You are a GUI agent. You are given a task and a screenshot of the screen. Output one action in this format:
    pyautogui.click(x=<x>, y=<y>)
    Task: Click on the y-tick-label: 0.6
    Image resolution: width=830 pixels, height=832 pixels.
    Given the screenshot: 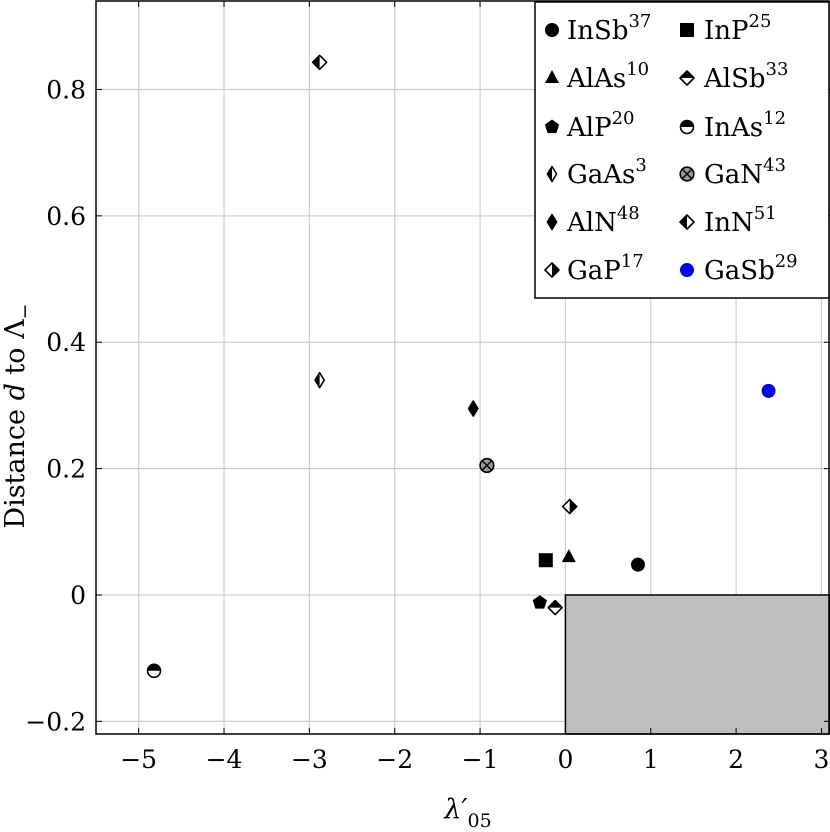 What is the action you would take?
    pyautogui.click(x=66, y=216)
    